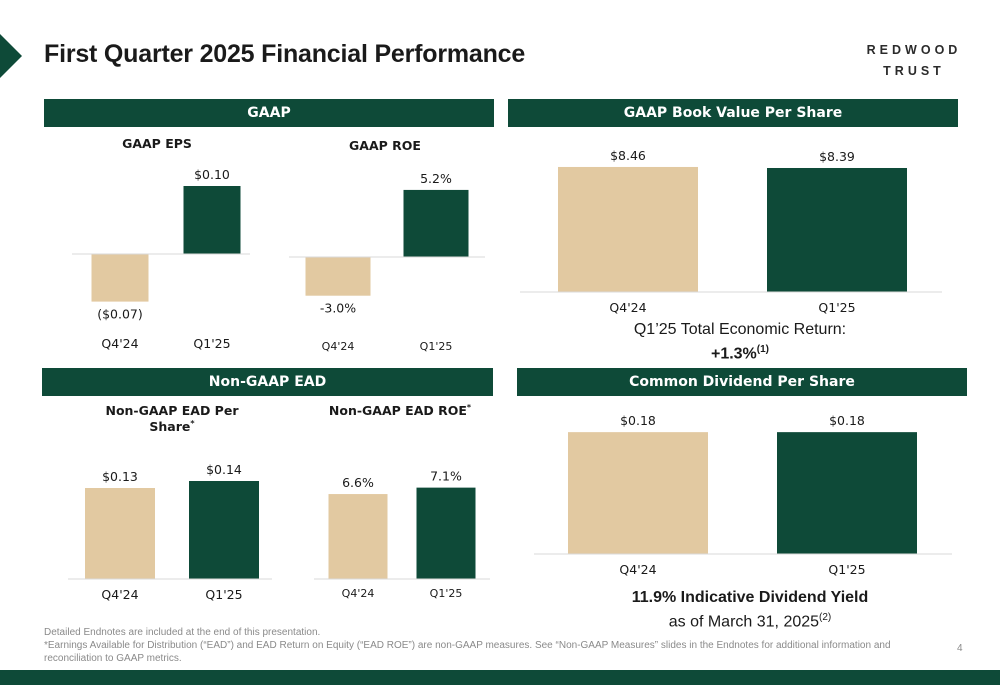  Describe the element at coordinates (11, 56) in the screenshot. I see `corner-arrow-icon` at that location.